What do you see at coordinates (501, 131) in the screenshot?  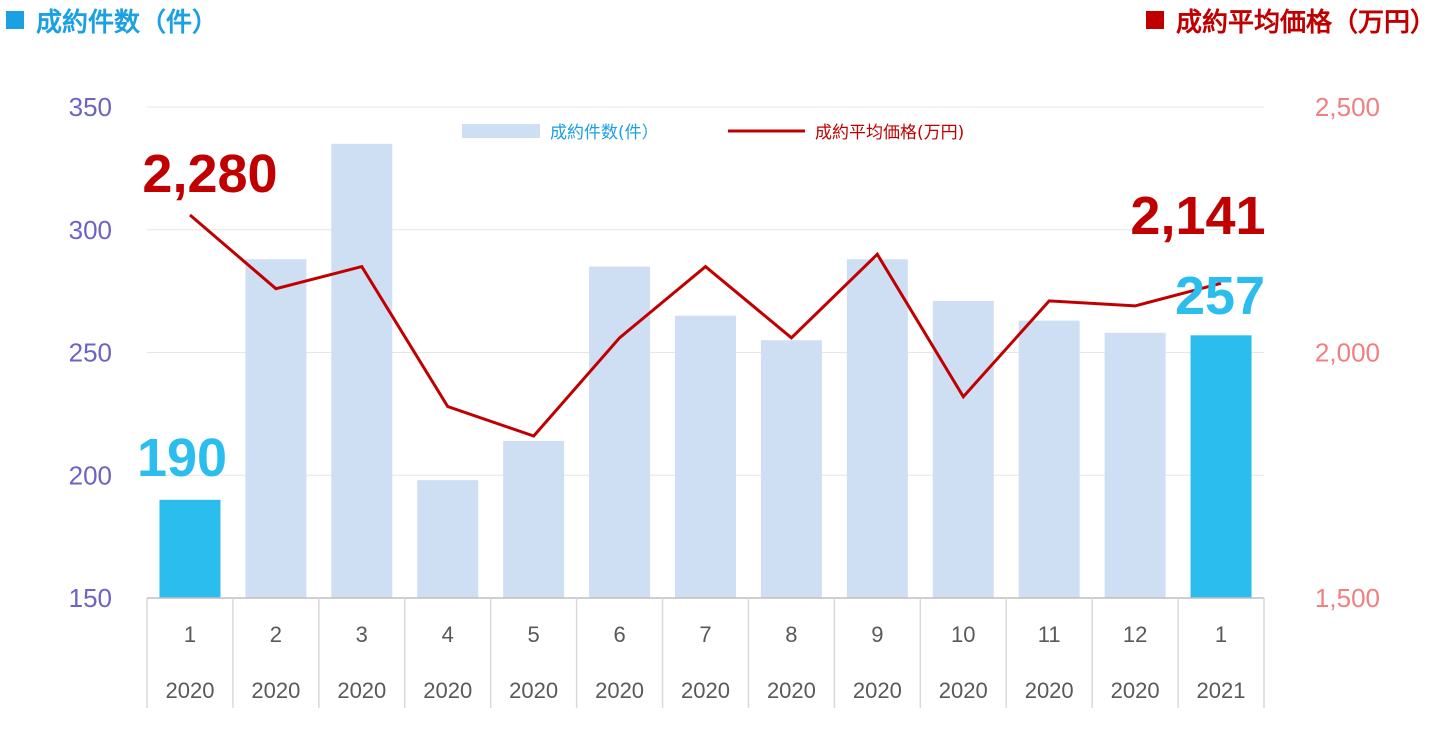 I see `legend-bar-swatch` at bounding box center [501, 131].